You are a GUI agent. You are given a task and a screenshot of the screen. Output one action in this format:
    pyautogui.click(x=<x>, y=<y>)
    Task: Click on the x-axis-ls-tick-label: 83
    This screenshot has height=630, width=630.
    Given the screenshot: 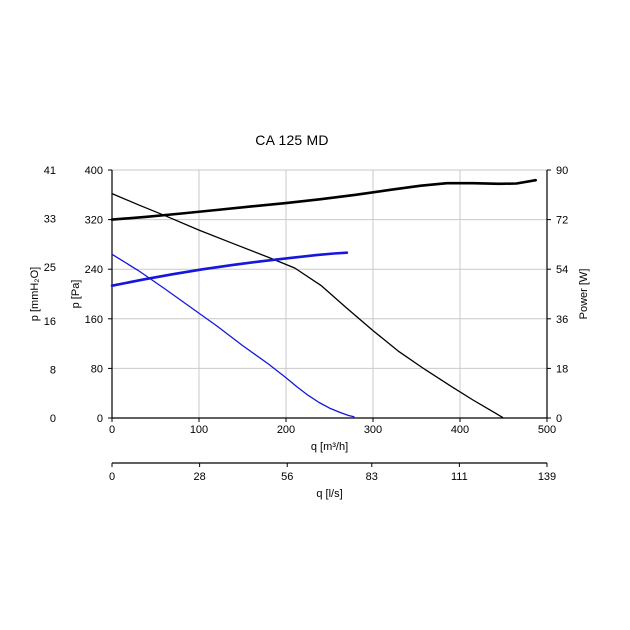 What is the action you would take?
    pyautogui.click(x=372, y=477)
    